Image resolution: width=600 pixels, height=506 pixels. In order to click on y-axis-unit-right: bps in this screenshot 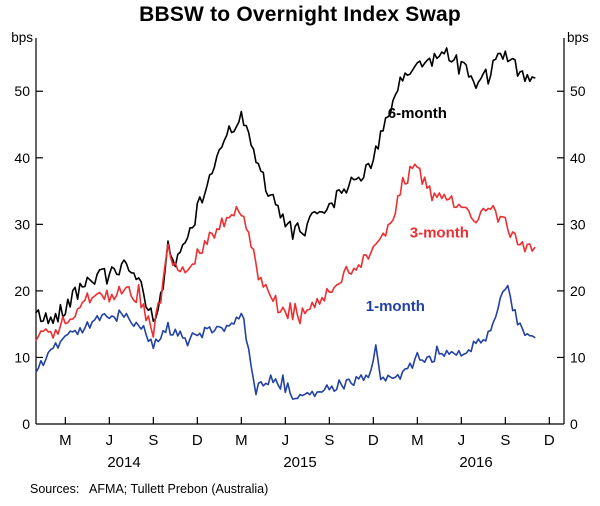, I will do `click(578, 37)`.